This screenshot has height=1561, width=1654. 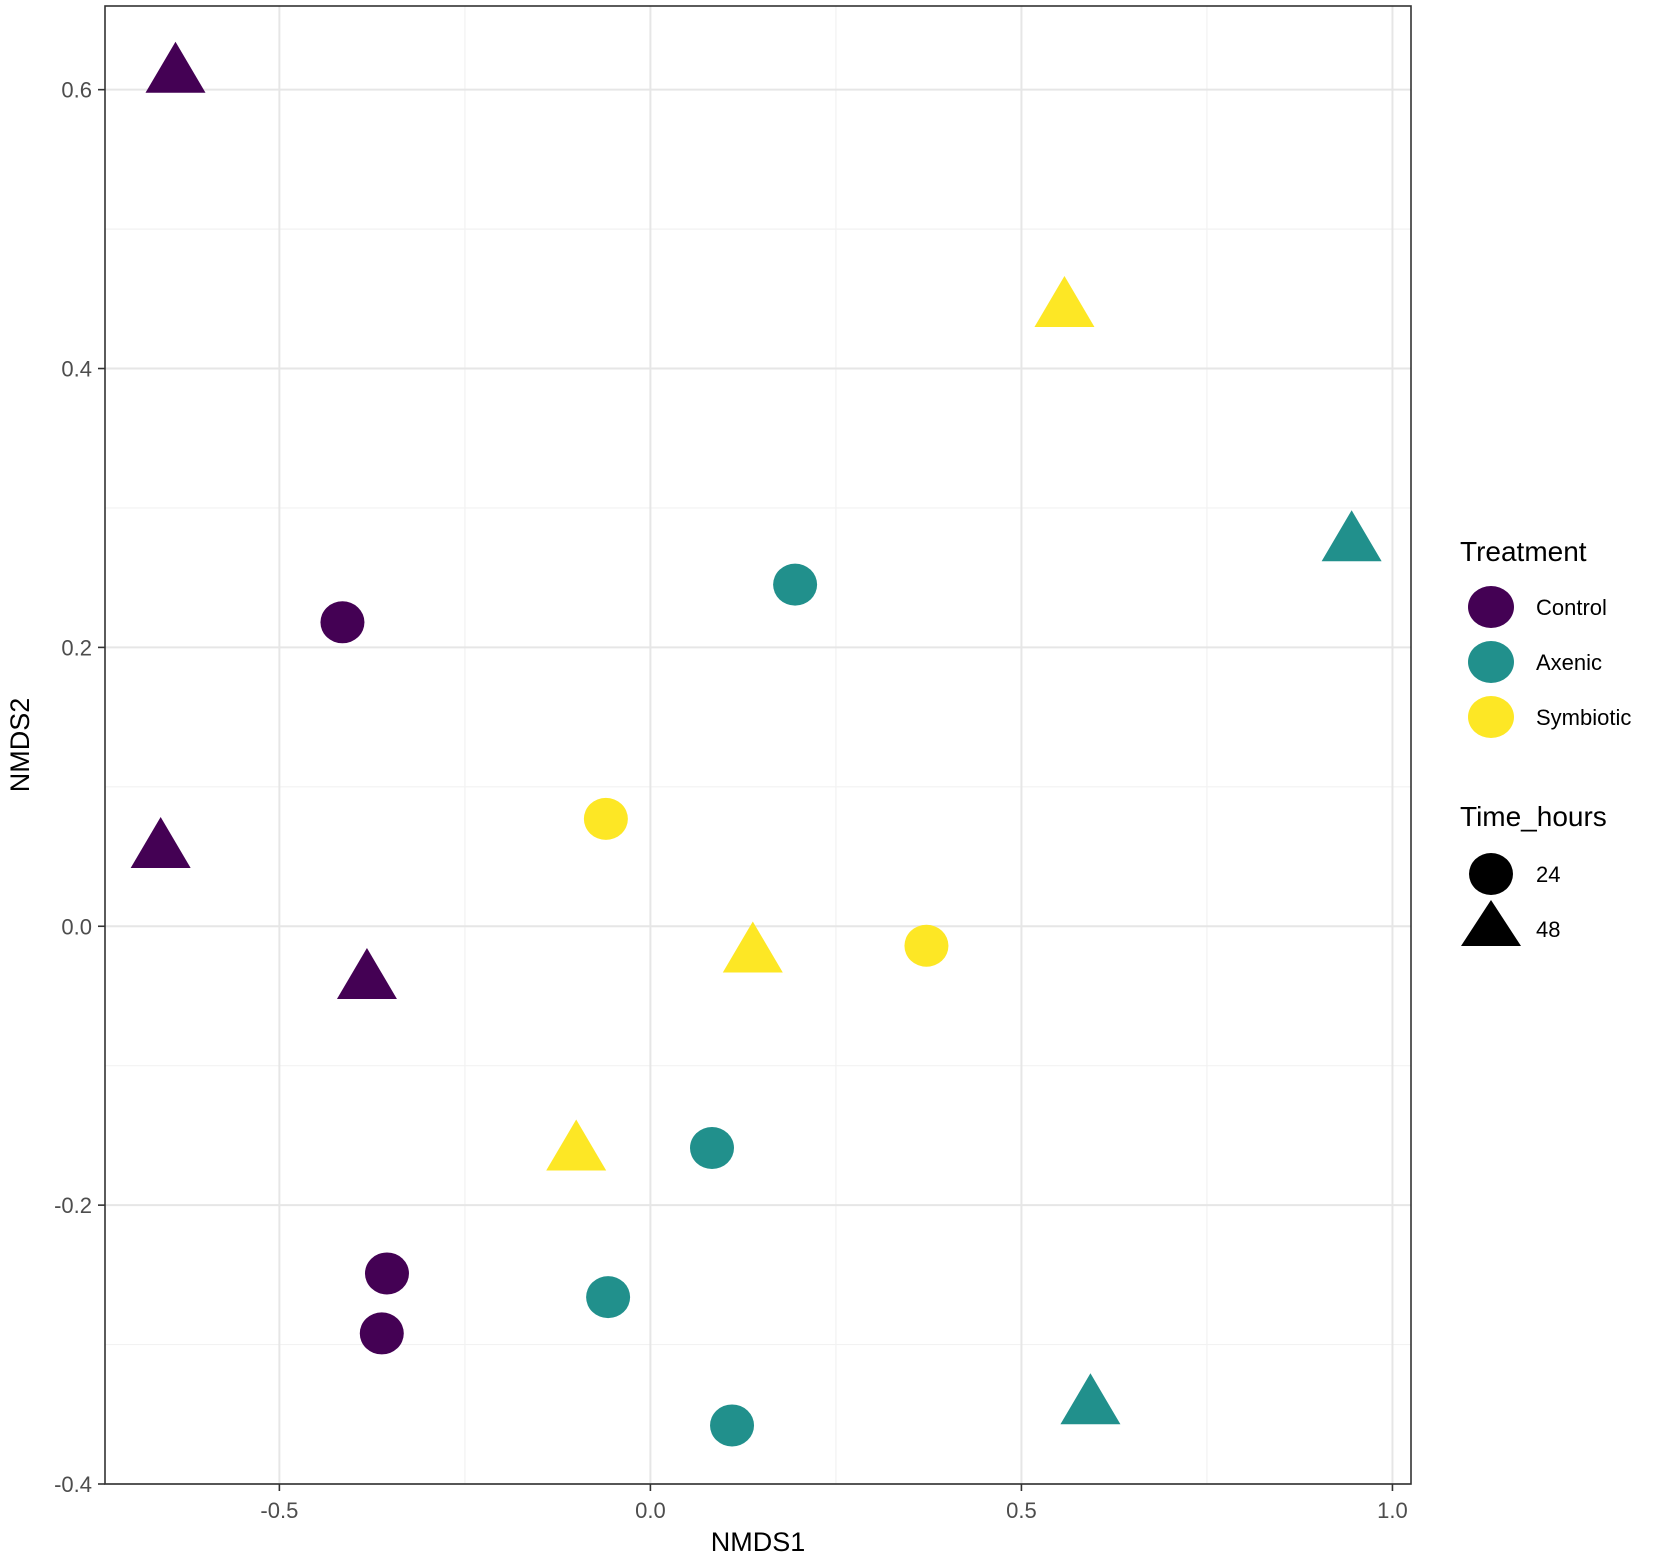 I want to click on y-tick-label: 0.4, so click(x=76, y=369).